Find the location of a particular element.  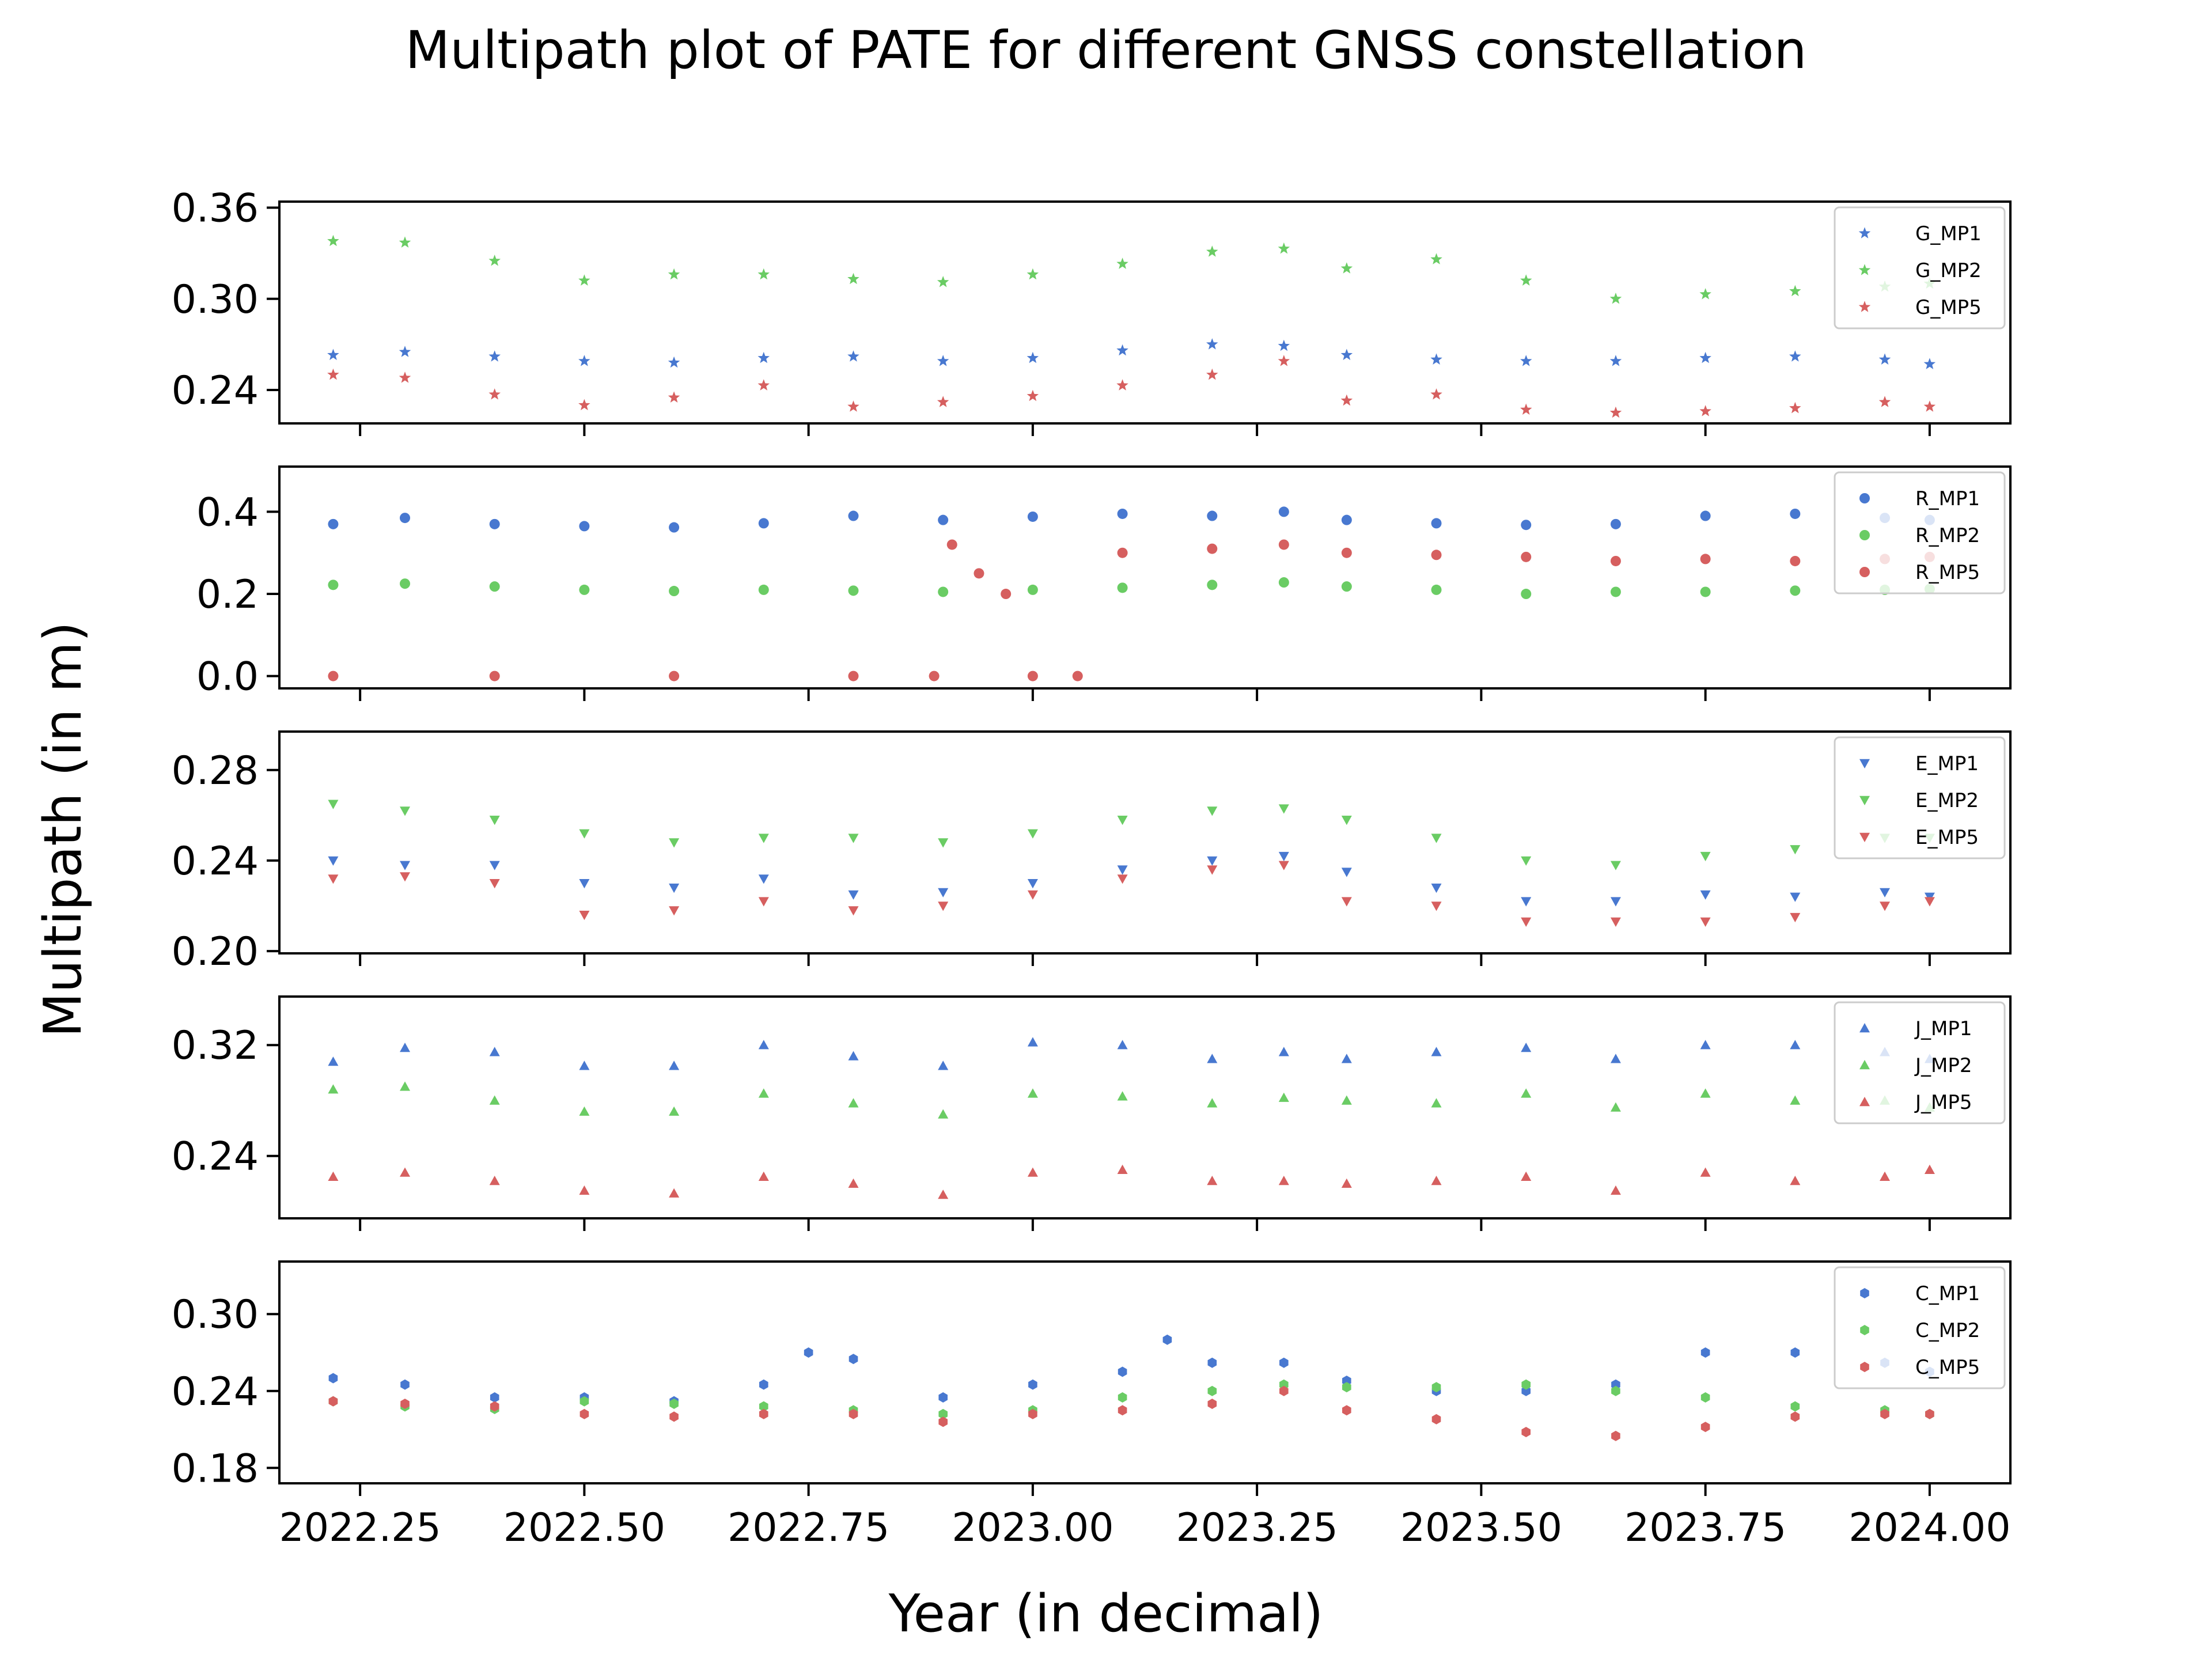

x-tick-label: 2023.25 is located at coordinates (1257, 1528).